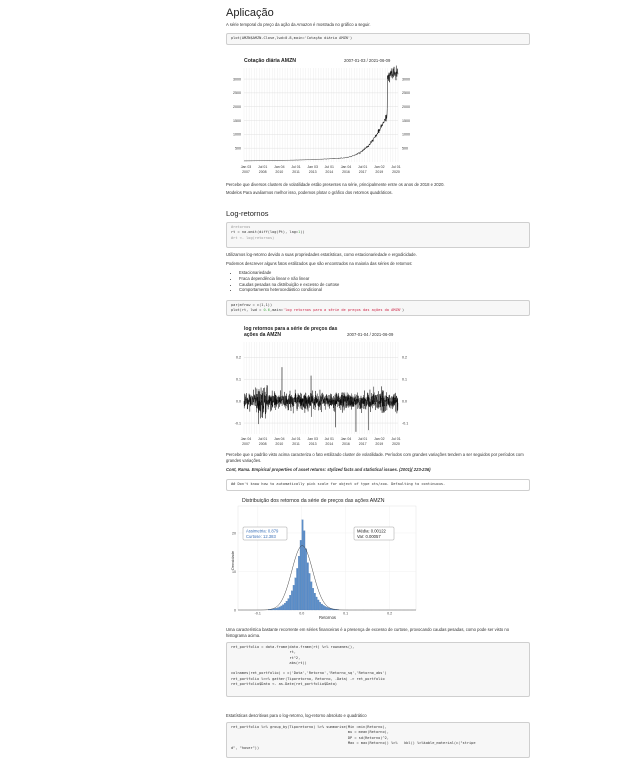 The width and height of the screenshot is (620, 762). Describe the element at coordinates (235, 610) in the screenshot. I see `y-tick-label: 0` at that location.